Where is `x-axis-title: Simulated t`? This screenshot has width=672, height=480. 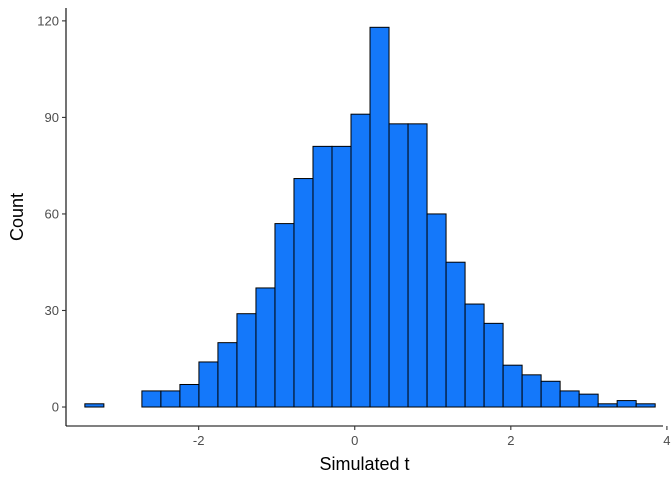
x-axis-title: Simulated t is located at coordinates (364, 464).